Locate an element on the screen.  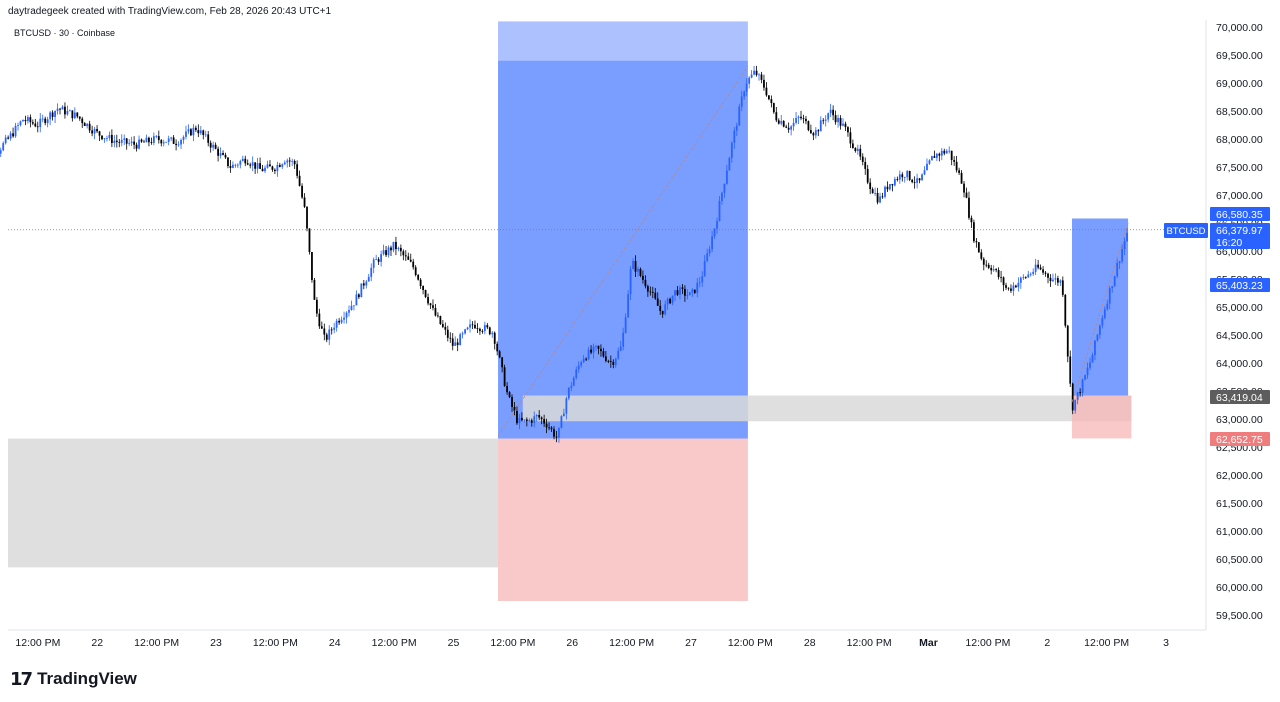
target-zone is located at coordinates (623, 249).